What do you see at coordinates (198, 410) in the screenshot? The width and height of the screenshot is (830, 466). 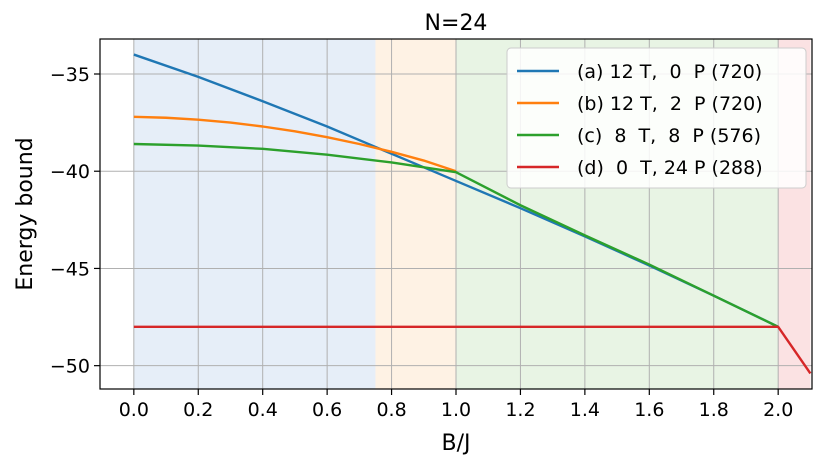 I see `x-tick-label: 0.2` at bounding box center [198, 410].